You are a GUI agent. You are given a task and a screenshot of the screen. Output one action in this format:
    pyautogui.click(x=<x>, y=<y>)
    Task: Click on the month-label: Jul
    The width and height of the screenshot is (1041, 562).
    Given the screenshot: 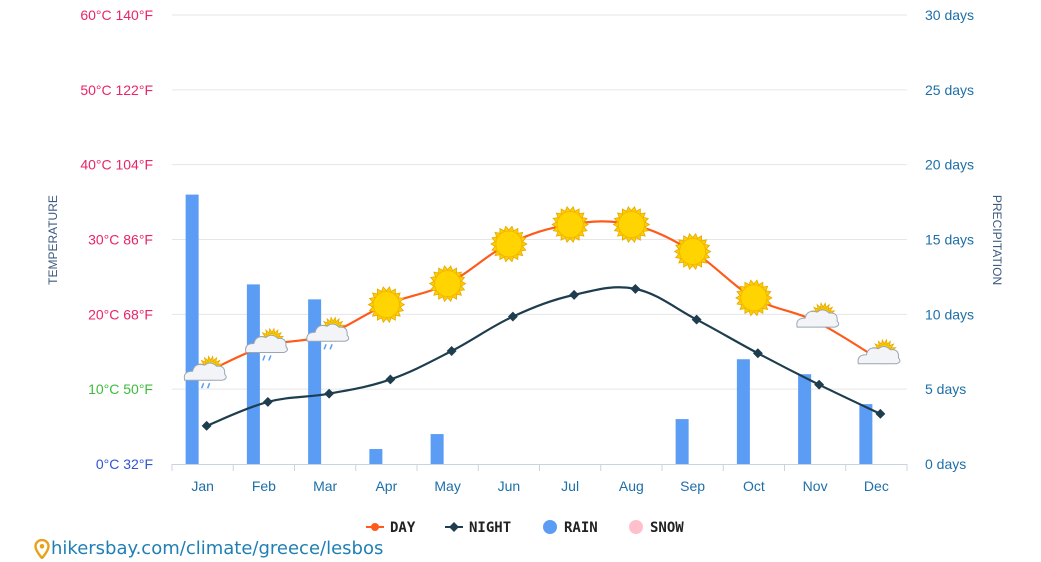 What is the action you would take?
    pyautogui.click(x=570, y=486)
    